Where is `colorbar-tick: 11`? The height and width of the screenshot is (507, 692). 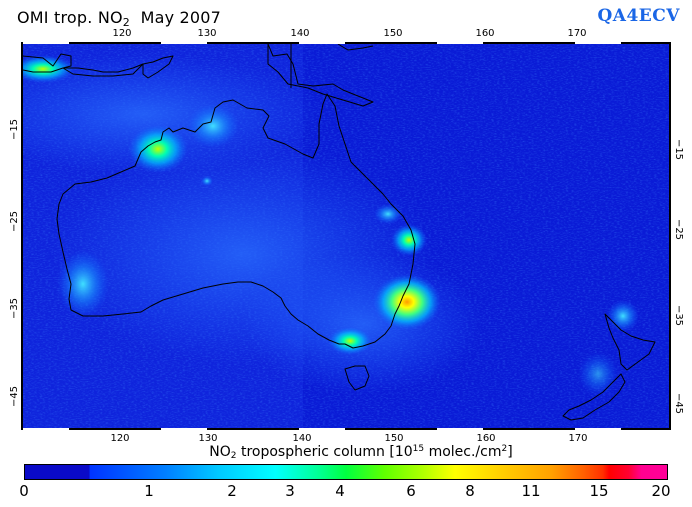
colorbar-tick: 11 is located at coordinates (531, 491).